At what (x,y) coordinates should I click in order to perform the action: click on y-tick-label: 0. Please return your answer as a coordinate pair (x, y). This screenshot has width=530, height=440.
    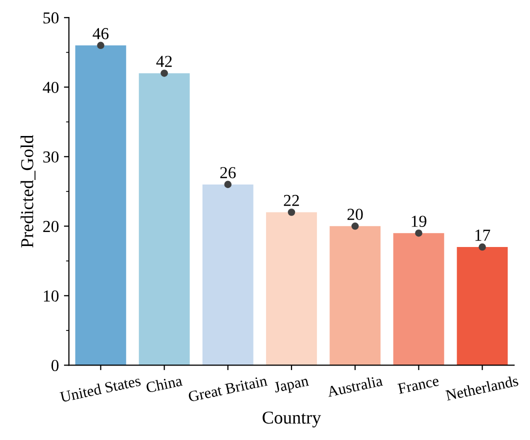
    Looking at the image, I should click on (55, 366).